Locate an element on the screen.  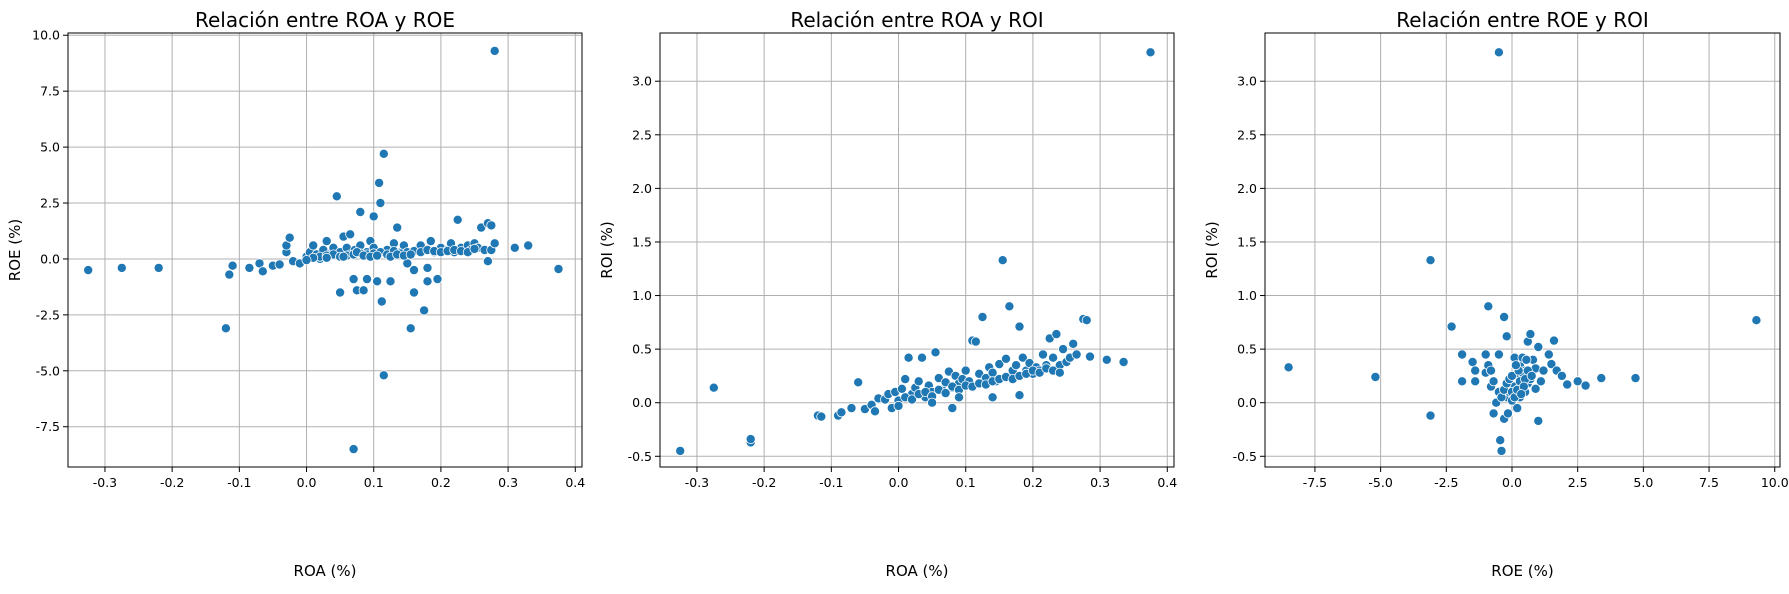
y-tick-label: 10.0 is located at coordinates (46, 35).